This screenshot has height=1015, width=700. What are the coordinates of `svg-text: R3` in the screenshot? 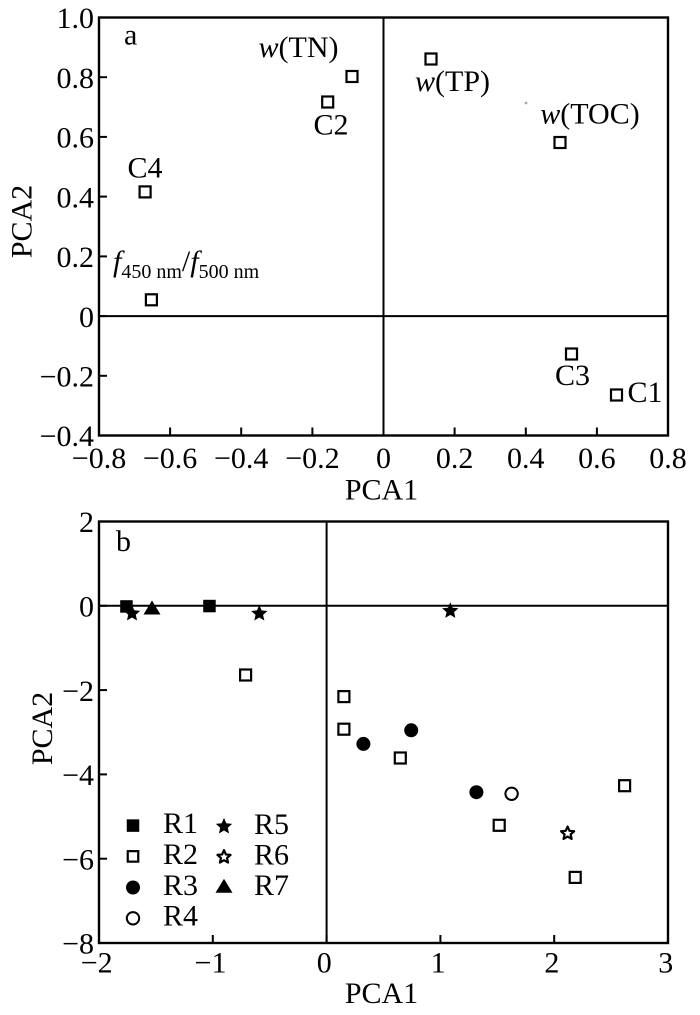 It's located at (180, 885).